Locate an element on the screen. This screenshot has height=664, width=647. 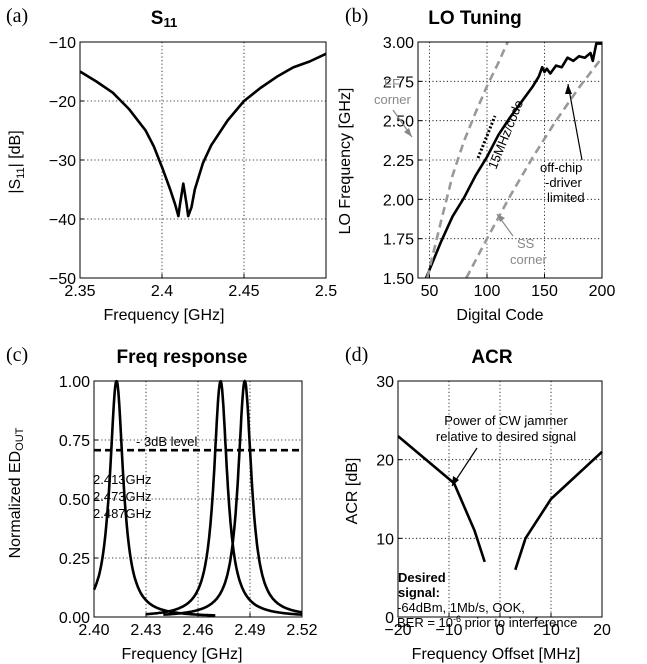
plot-area-d: −20 −10 0 10 20 0 10 20 30 is located at coordinates (493, 506).